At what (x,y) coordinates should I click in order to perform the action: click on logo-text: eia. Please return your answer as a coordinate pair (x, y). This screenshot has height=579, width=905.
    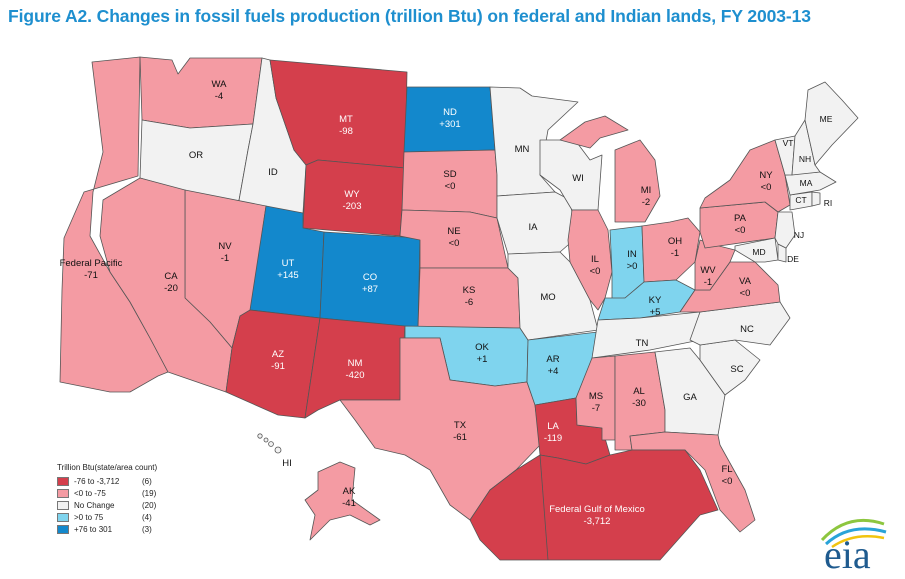
    Looking at the image, I should click on (847, 551).